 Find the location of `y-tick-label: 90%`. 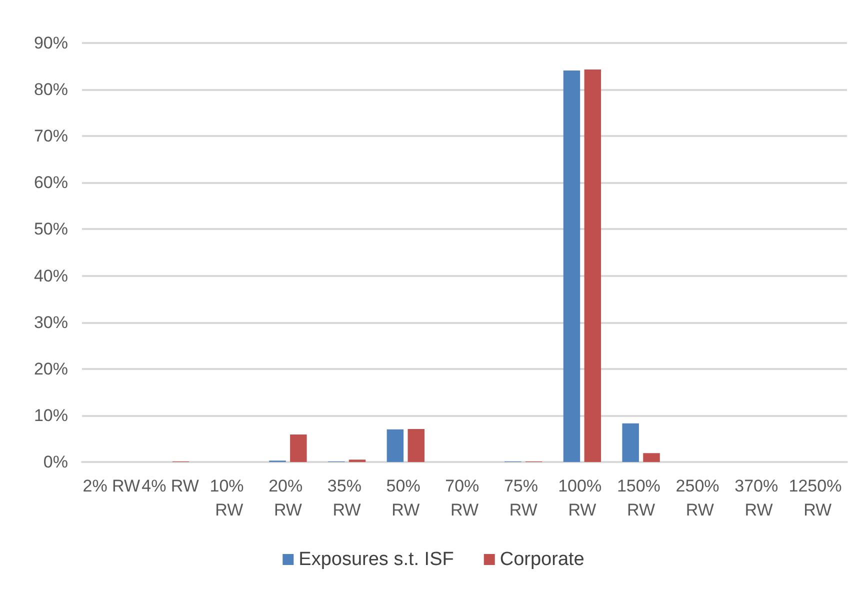

y-tick-label: 90% is located at coordinates (51, 43).